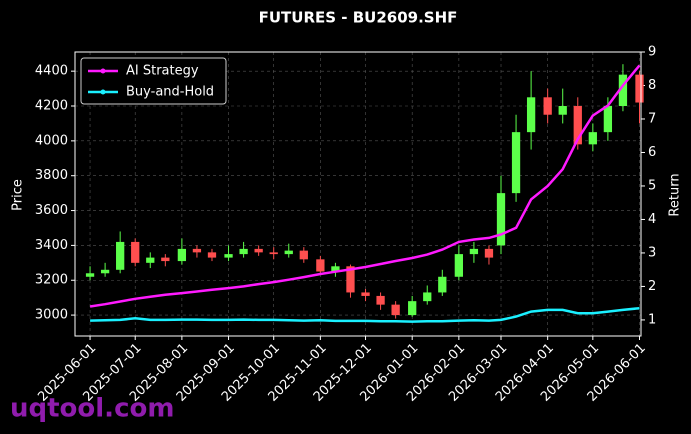 This screenshot has width=691, height=434. Describe the element at coordinates (51, 106) in the screenshot. I see `y-tick-label: 4200` at that location.